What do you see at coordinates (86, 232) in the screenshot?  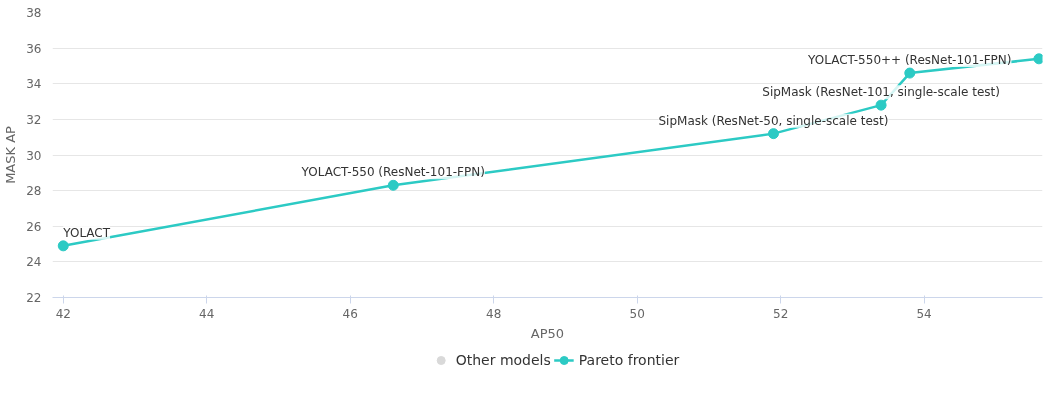 I see `annotation: YOLACT` at bounding box center [86, 232].